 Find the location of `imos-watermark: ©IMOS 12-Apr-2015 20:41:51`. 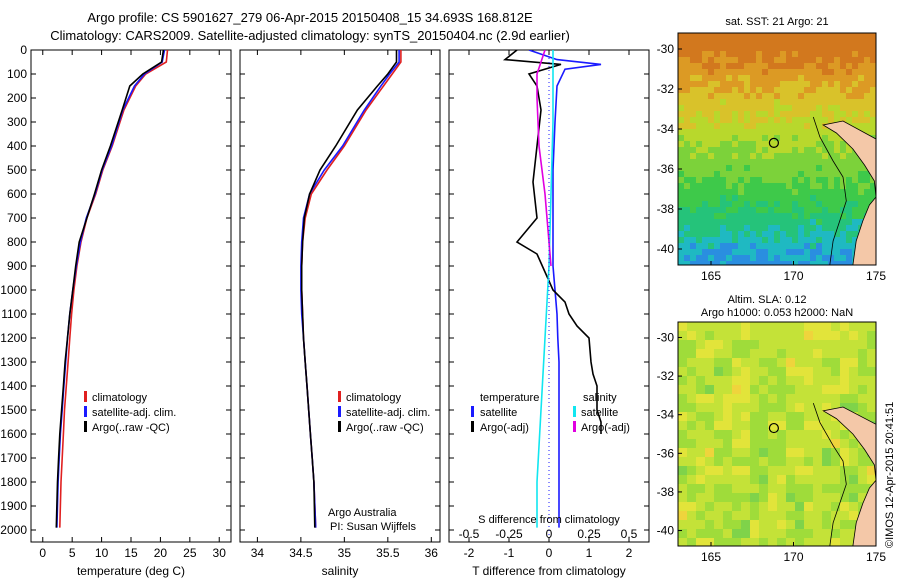

imos-watermark: ©IMOS 12-Apr-2015 20:41:51 is located at coordinates (890, 475).